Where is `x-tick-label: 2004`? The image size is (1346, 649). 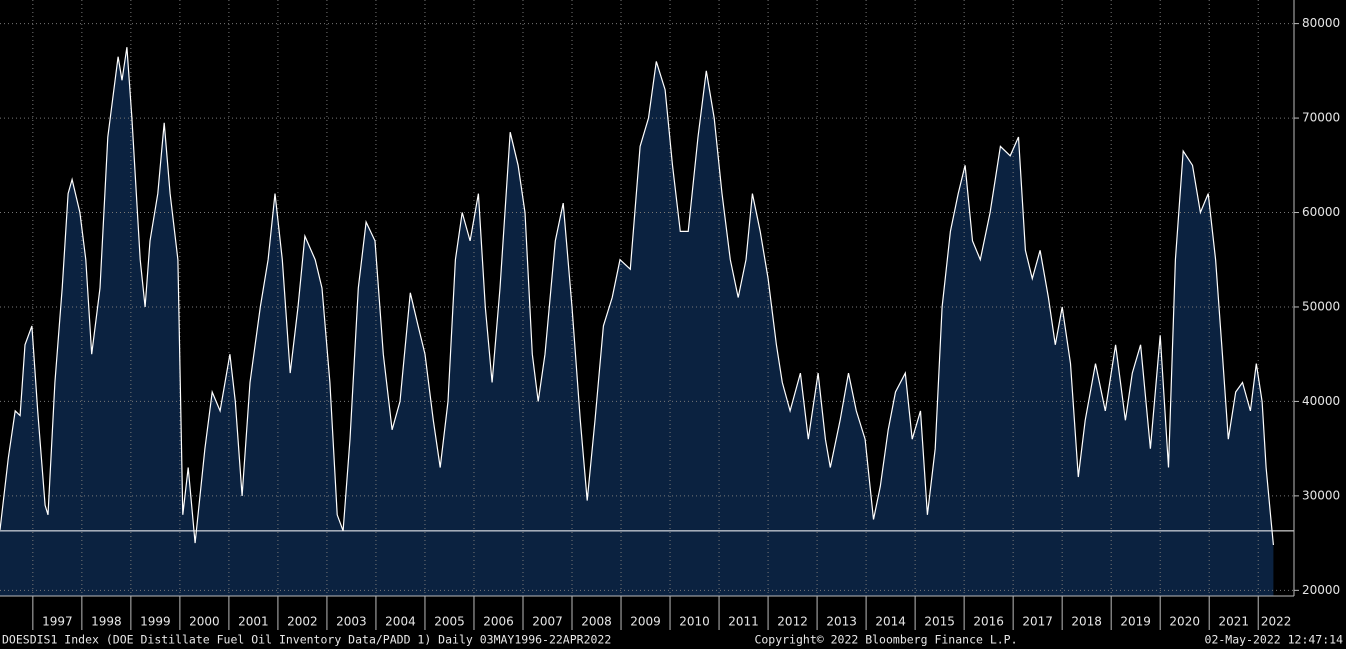
x-tick-label: 2004 is located at coordinates (400, 622).